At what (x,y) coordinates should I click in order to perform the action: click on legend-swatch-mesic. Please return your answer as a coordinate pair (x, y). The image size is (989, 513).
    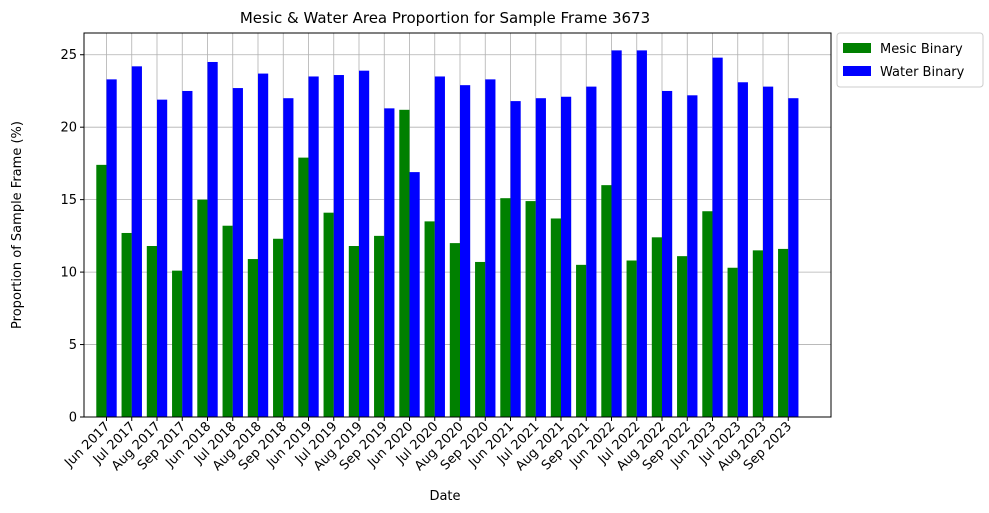
    Looking at the image, I should click on (857, 48).